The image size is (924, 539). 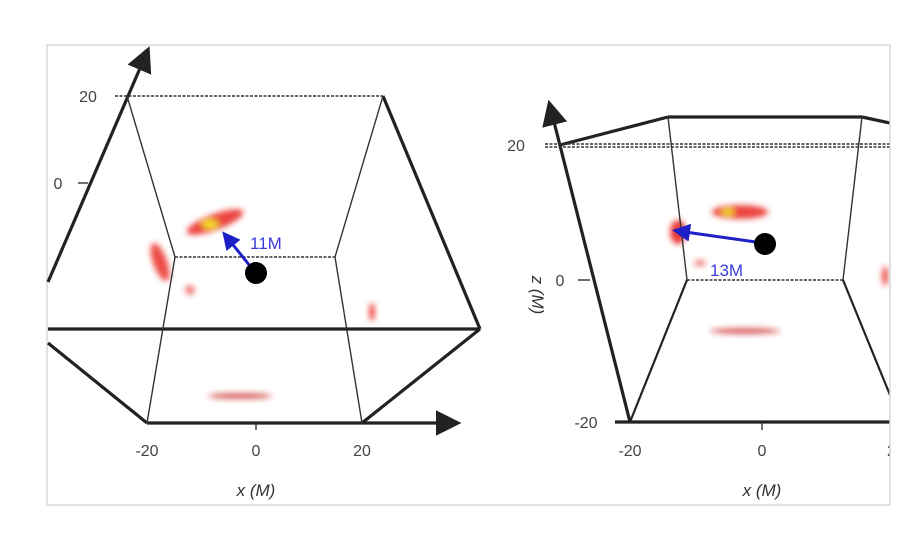 I want to click on vertical-axis, so click(x=99, y=164).